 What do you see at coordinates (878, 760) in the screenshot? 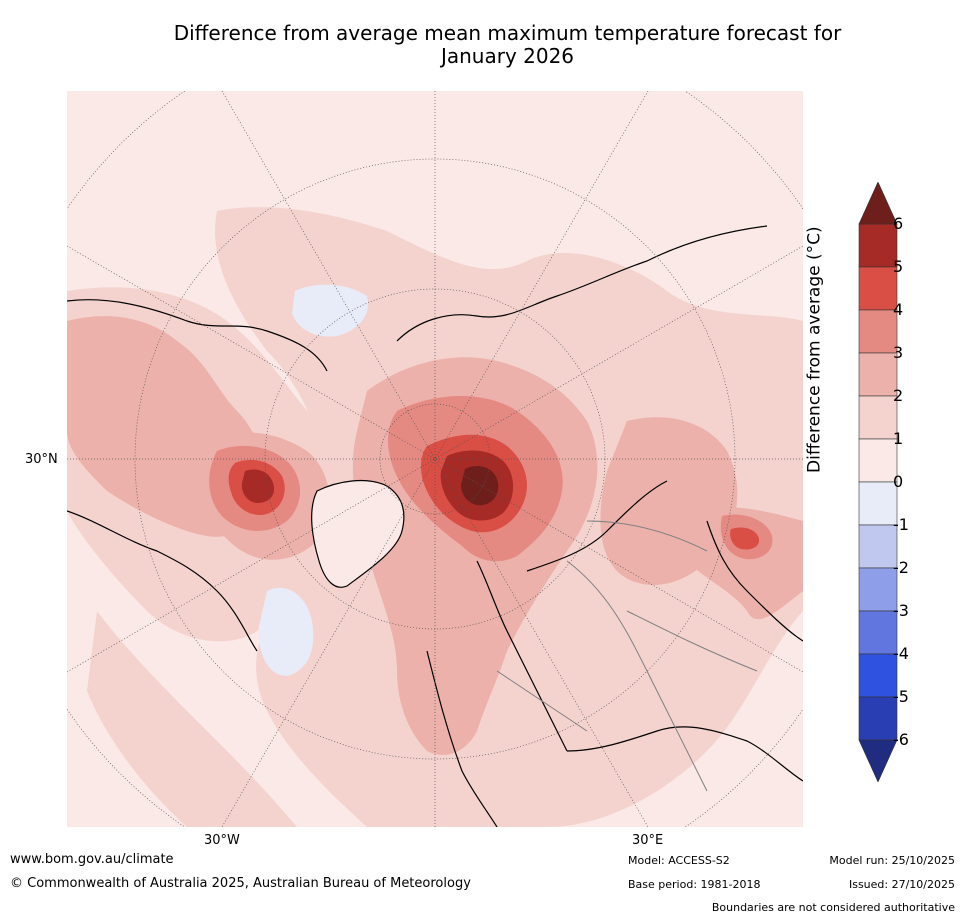
I see `colorbar-arrow-bottom` at bounding box center [878, 760].